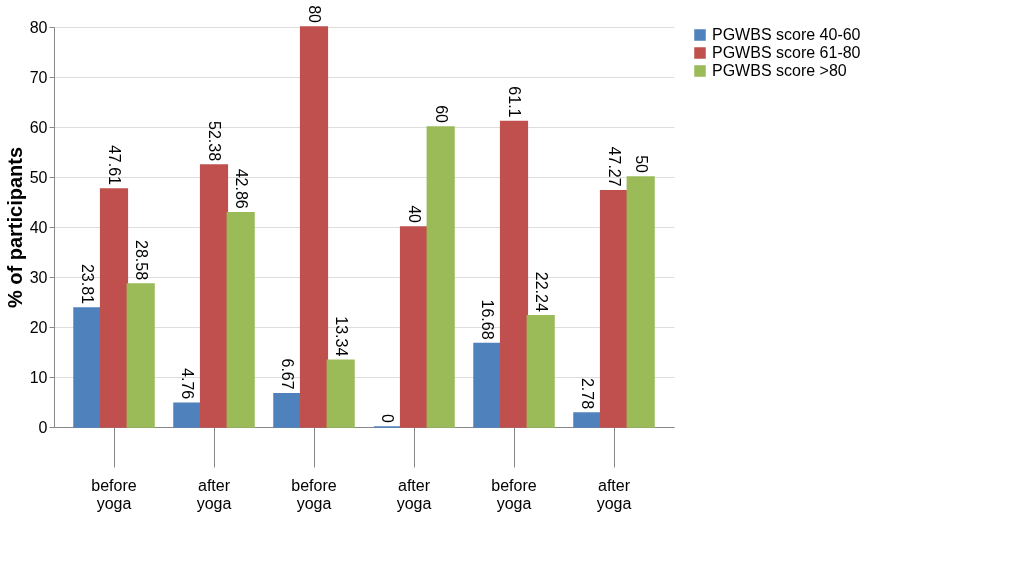  What do you see at coordinates (414, 214) in the screenshot?
I see `data-label: 40` at bounding box center [414, 214].